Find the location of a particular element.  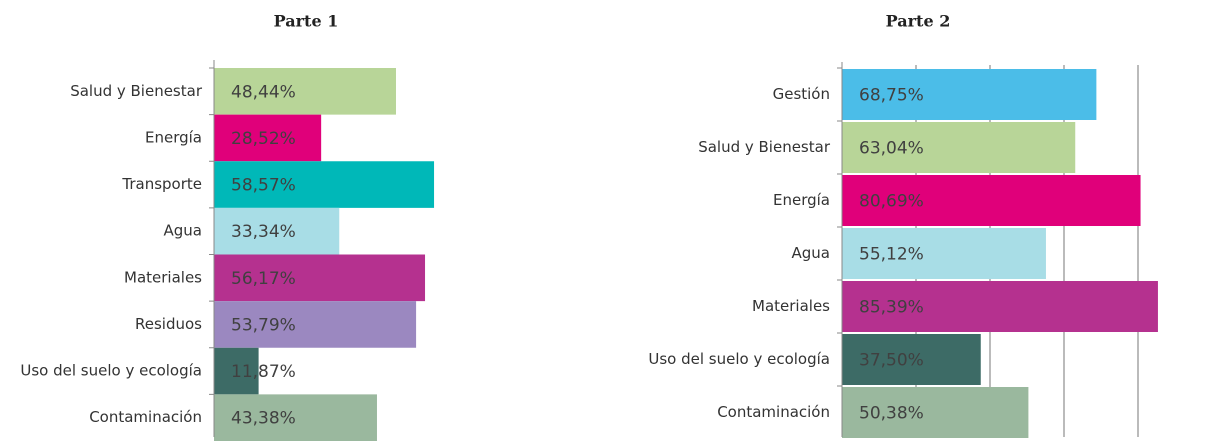

value-label: 58,57% is located at coordinates (263, 186).